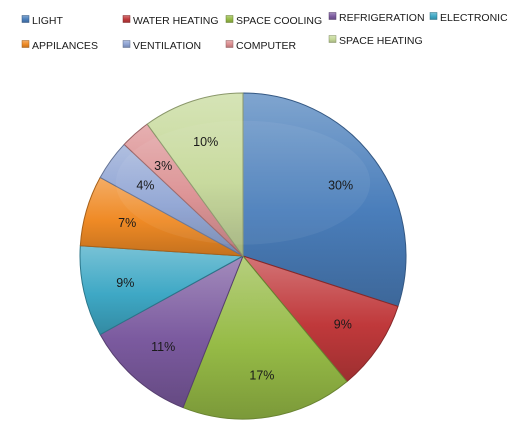 This screenshot has height=436, width=507. I want to click on legend-label-space-cooling: SPACE COOLING, so click(279, 21).